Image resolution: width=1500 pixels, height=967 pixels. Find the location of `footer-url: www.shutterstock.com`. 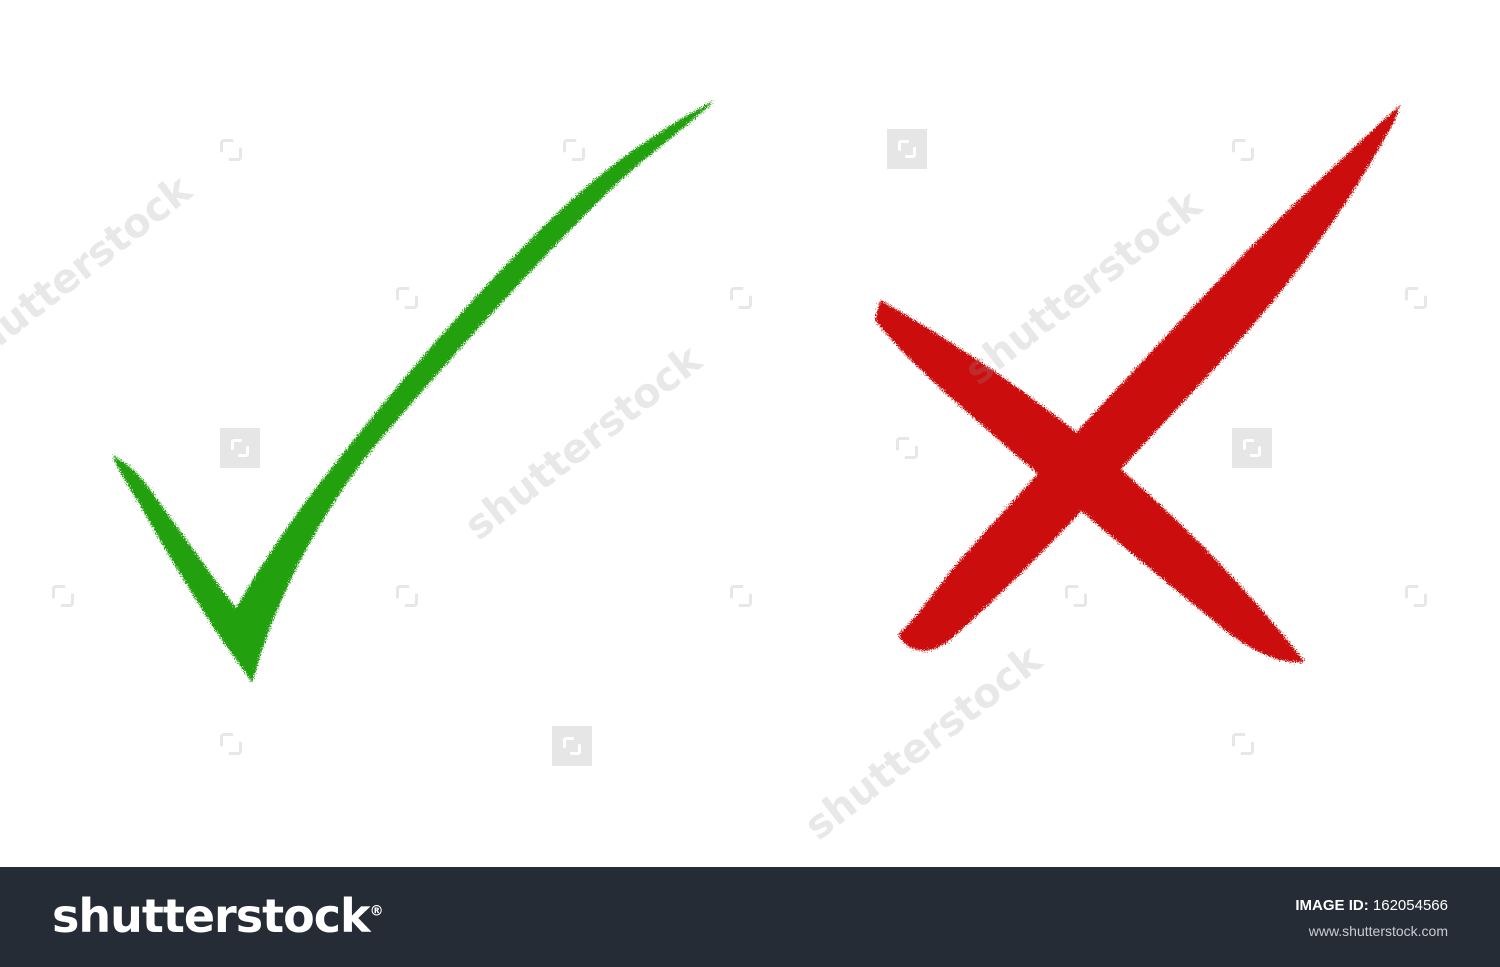

footer-url: www.shutterstock.com is located at coordinates (1378, 931).